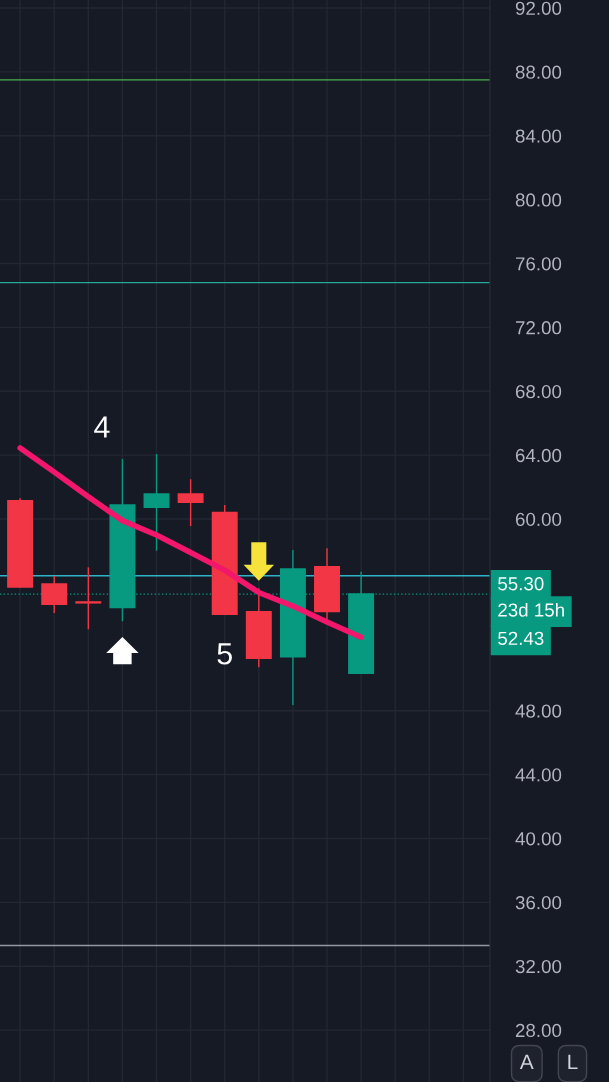 This screenshot has height=1082, width=609. What do you see at coordinates (531, 609) in the screenshot?
I see `text: 23d 15h` at bounding box center [531, 609].